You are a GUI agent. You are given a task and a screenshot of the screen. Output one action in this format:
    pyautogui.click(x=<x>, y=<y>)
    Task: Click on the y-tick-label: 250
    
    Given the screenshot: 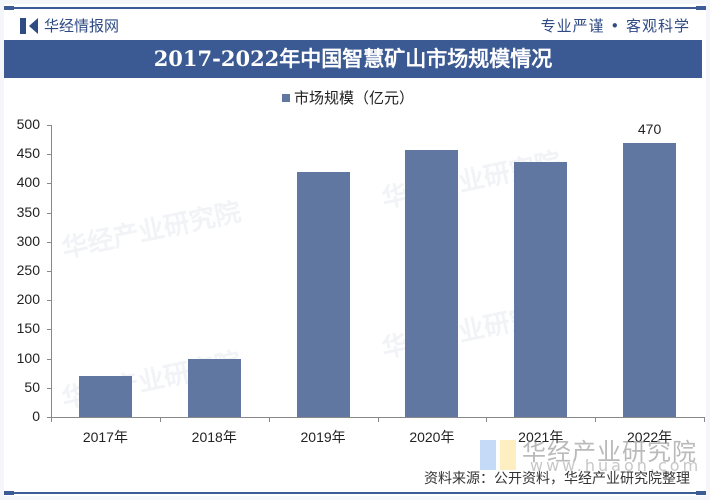 What is the action you would take?
    pyautogui.click(x=28, y=270)
    